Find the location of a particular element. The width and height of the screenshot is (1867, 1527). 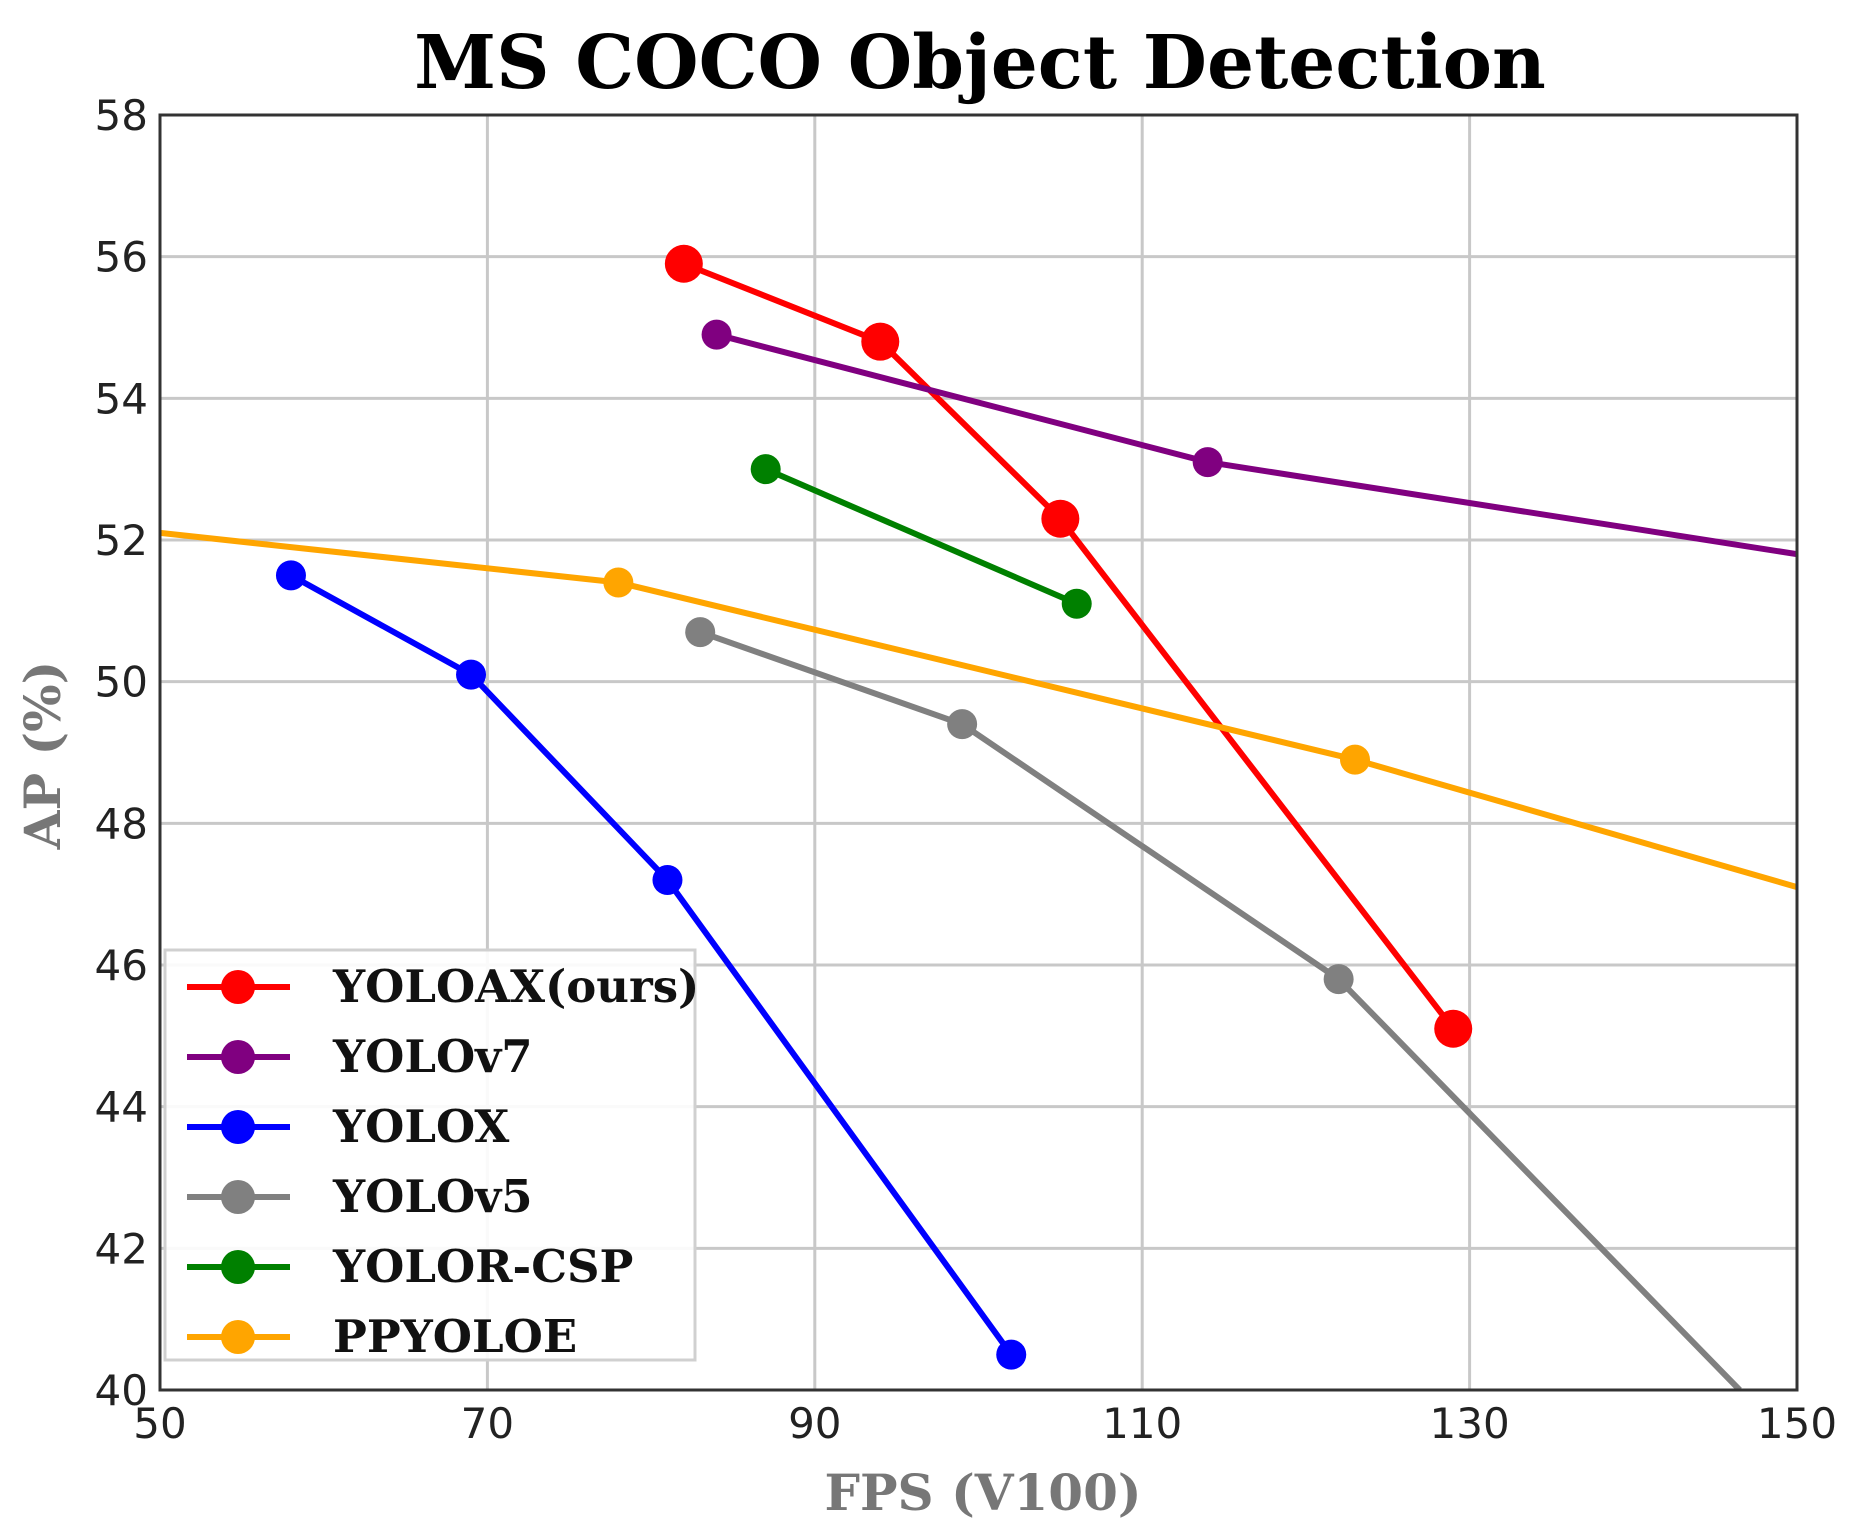

y-tick-label: 52 is located at coordinates (121, 540).